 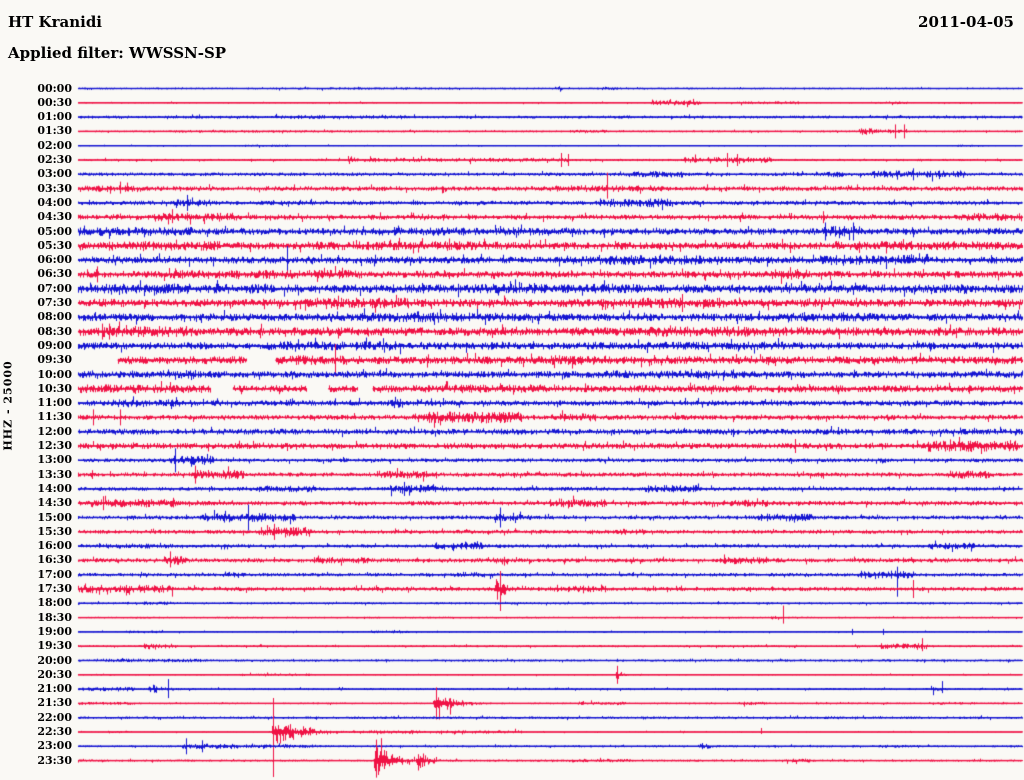 What do you see at coordinates (54, 746) in the screenshot?
I see `row-time-label: 23:00` at bounding box center [54, 746].